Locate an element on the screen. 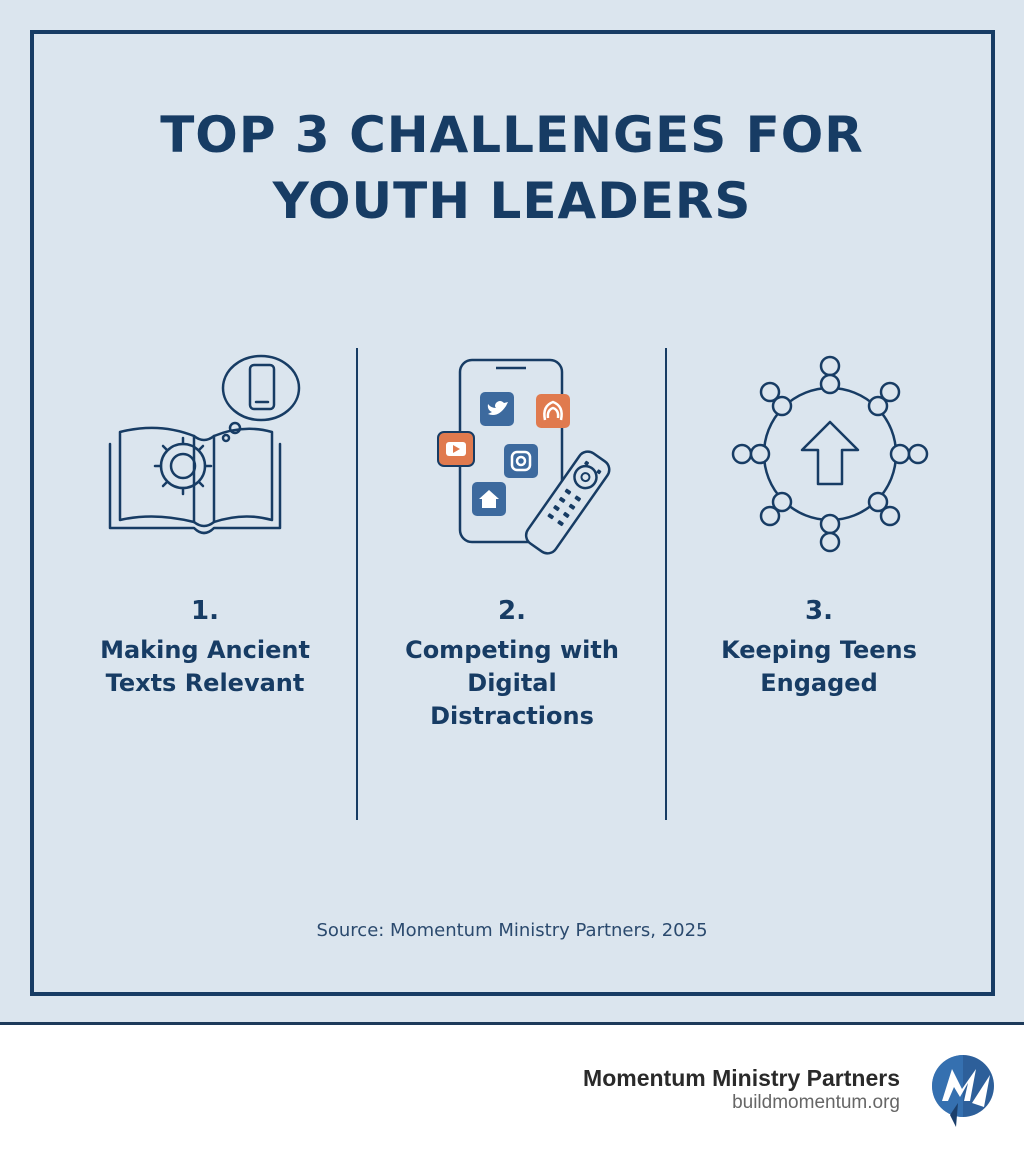 This screenshot has height=1154, width=1024. challenge-number-1: 1. is located at coordinates (205, 611).